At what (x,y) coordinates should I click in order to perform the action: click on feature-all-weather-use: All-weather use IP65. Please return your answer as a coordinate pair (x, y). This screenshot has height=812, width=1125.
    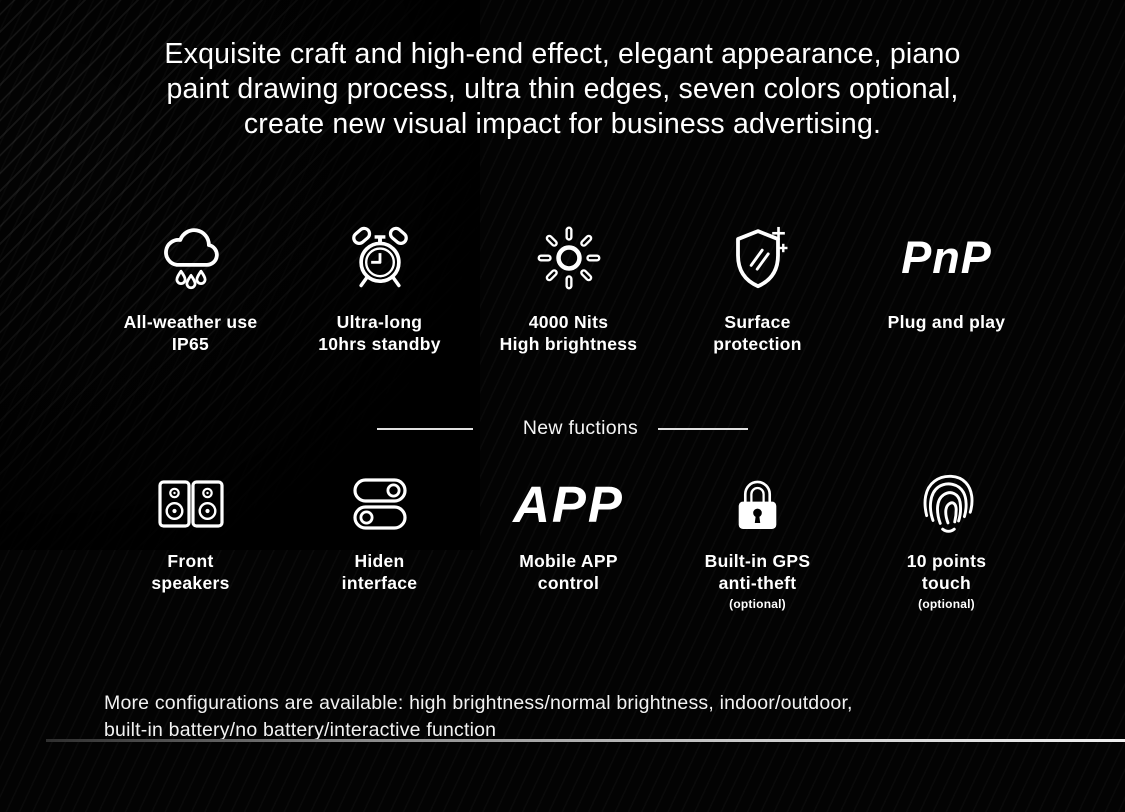
    Looking at the image, I should click on (190, 284).